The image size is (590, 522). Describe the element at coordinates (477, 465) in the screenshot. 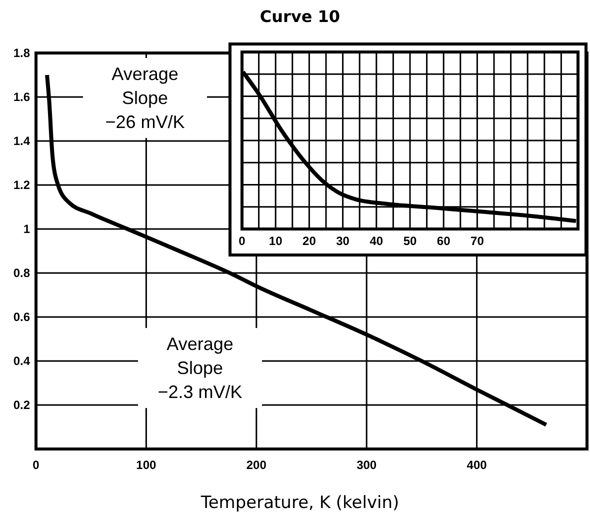

I see `x-tick-label: 400` at that location.